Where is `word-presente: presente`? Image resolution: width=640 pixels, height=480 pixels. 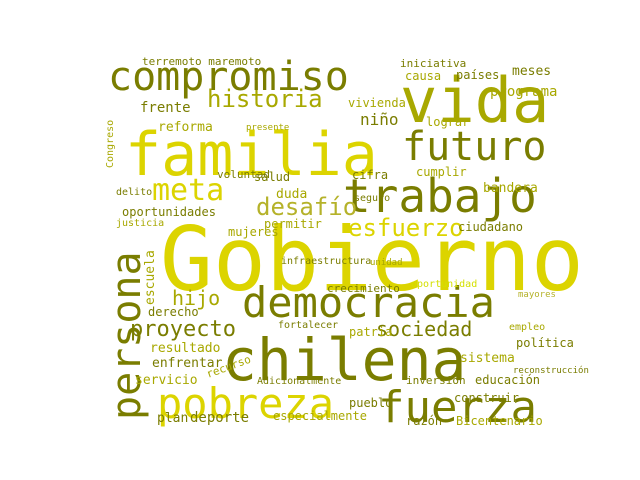 word-presente: presente is located at coordinates (267, 128).